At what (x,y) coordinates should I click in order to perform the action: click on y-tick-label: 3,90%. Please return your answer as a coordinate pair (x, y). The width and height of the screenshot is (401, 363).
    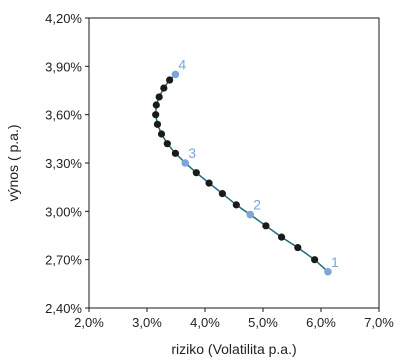
    Looking at the image, I should click on (63, 66).